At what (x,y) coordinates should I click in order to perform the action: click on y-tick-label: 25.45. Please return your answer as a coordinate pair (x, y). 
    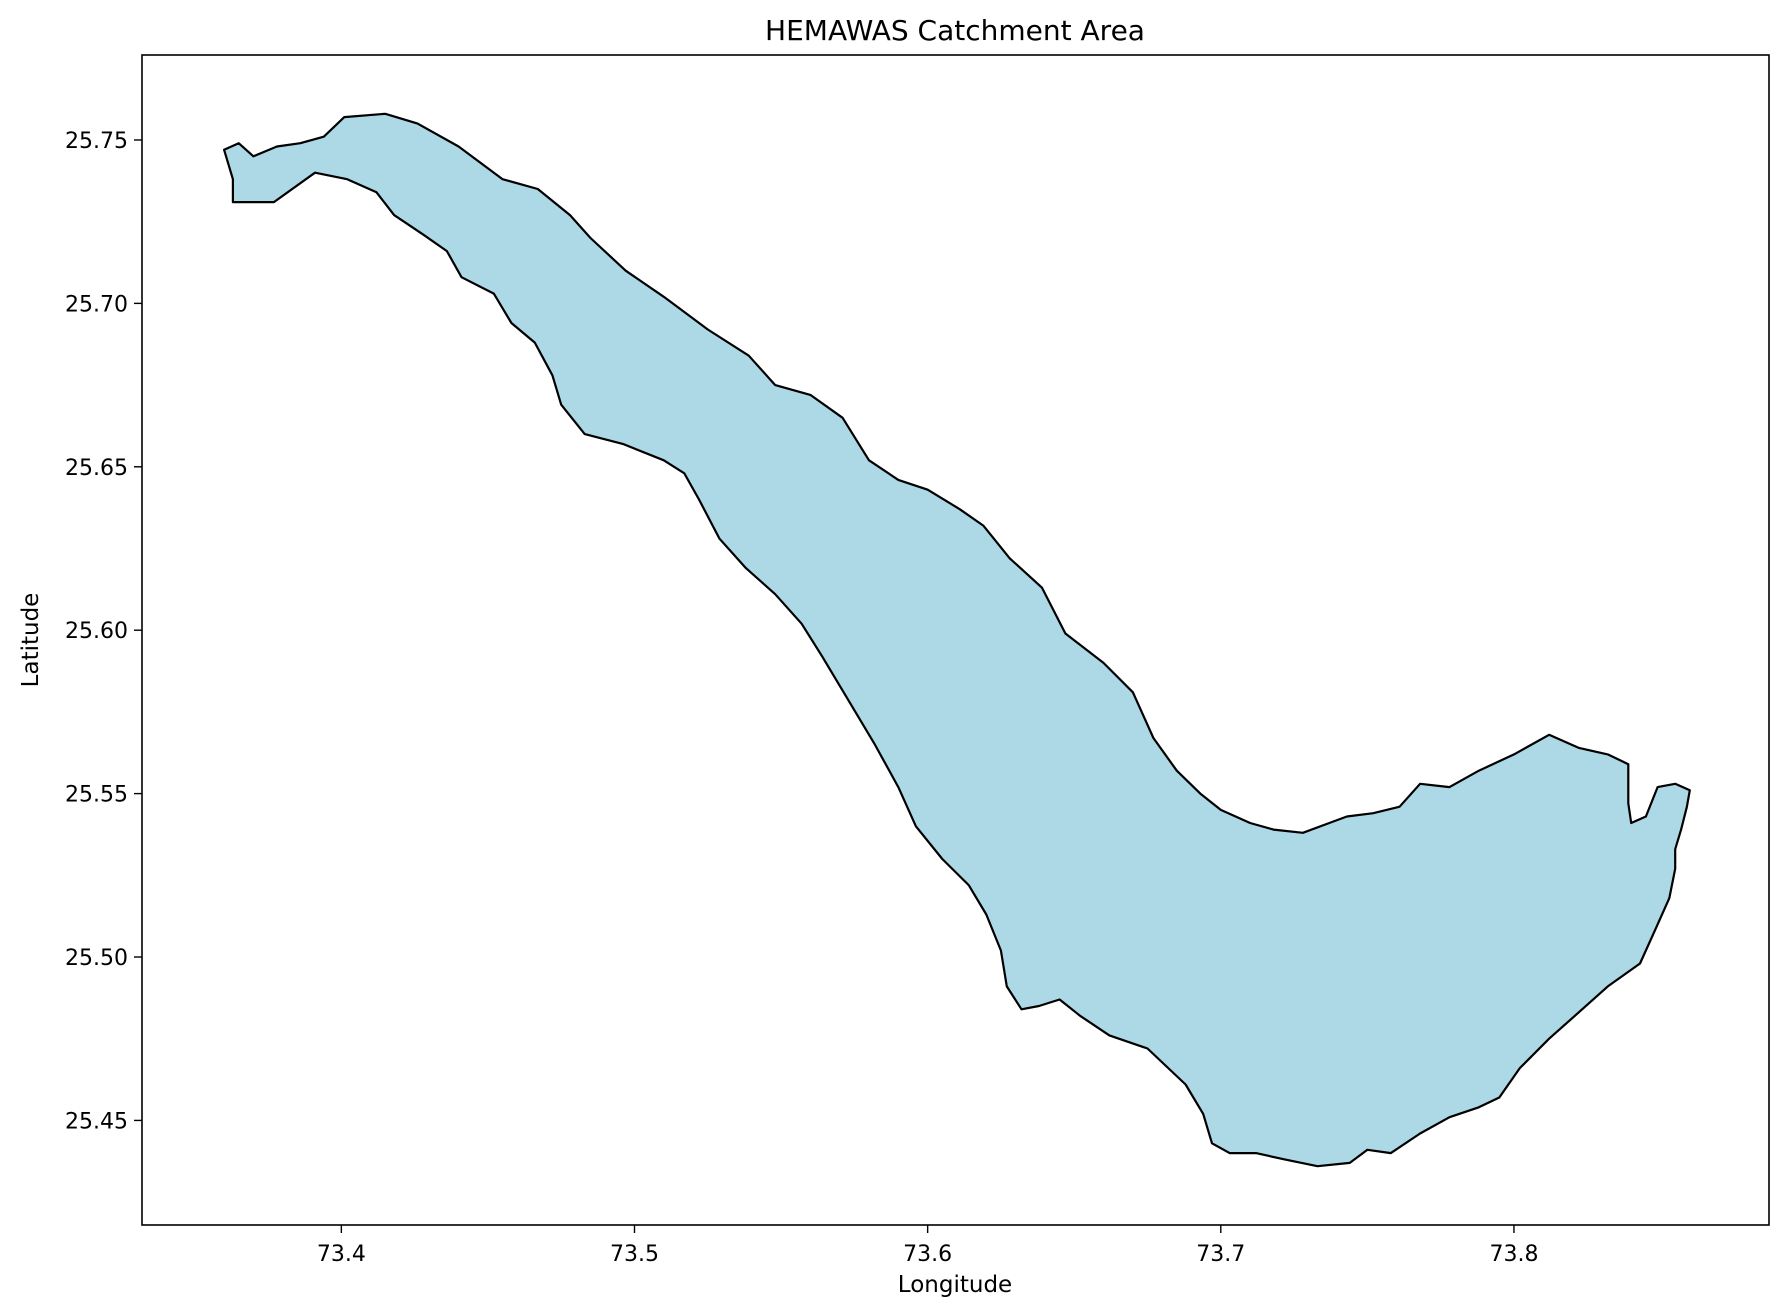
    Looking at the image, I should click on (96, 1121).